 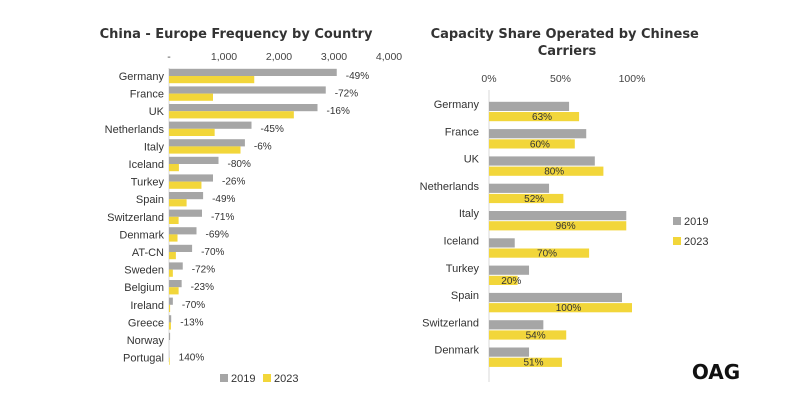 I want to click on data-label-2023-switzerland: 54%, so click(x=536, y=335).